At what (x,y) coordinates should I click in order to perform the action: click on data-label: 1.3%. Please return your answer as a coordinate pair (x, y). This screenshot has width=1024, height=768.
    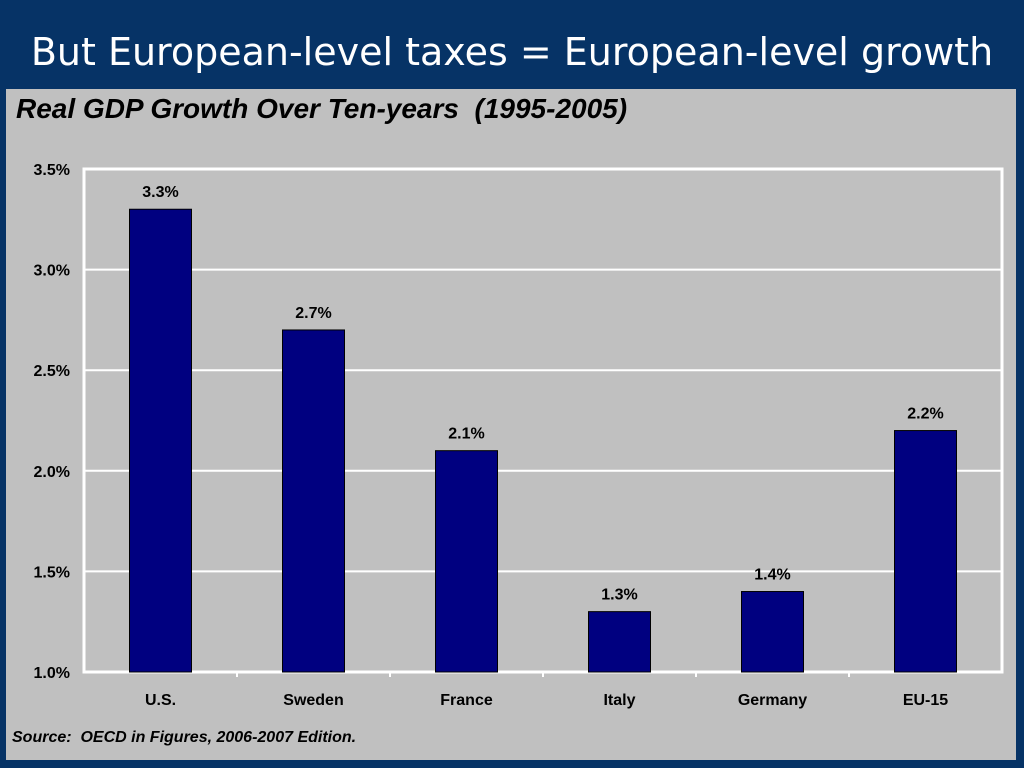
    Looking at the image, I should click on (619, 595).